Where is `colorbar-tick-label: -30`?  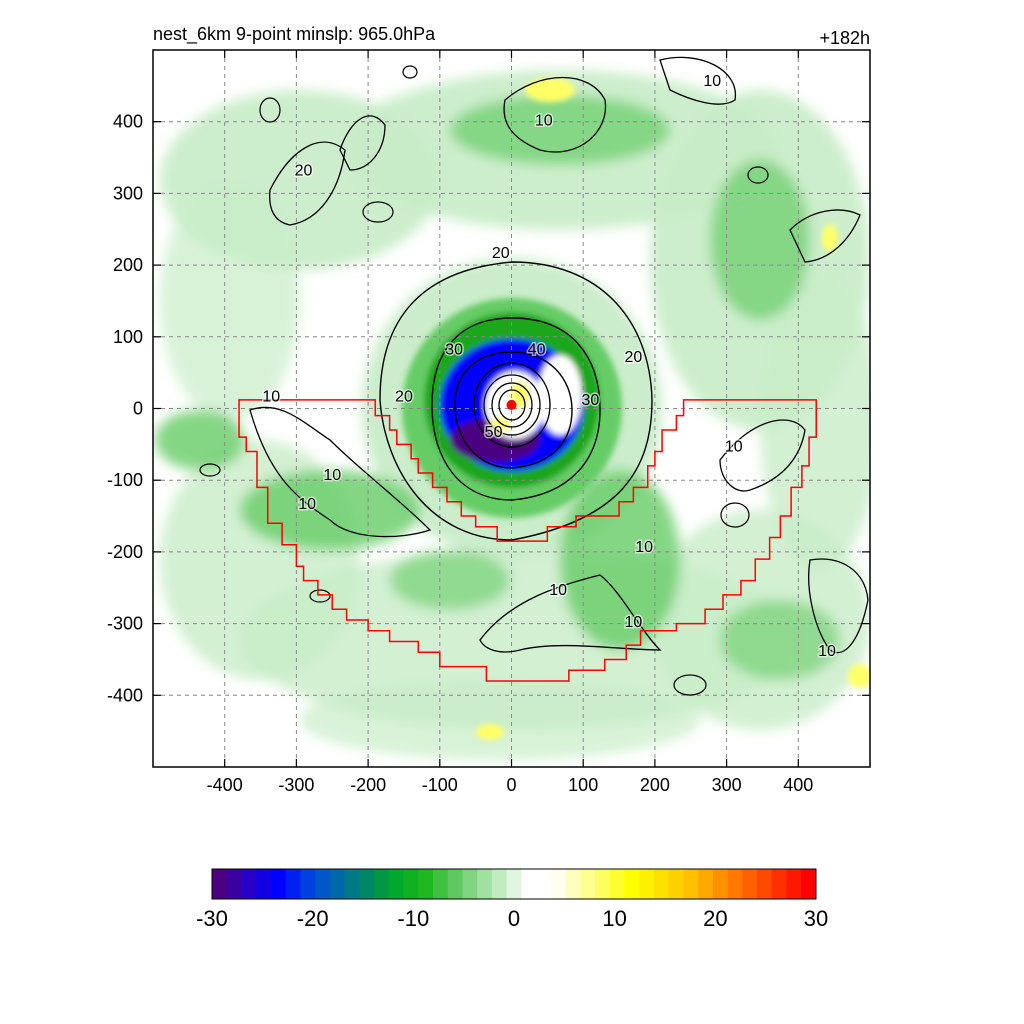 colorbar-tick-label: -30 is located at coordinates (212, 918).